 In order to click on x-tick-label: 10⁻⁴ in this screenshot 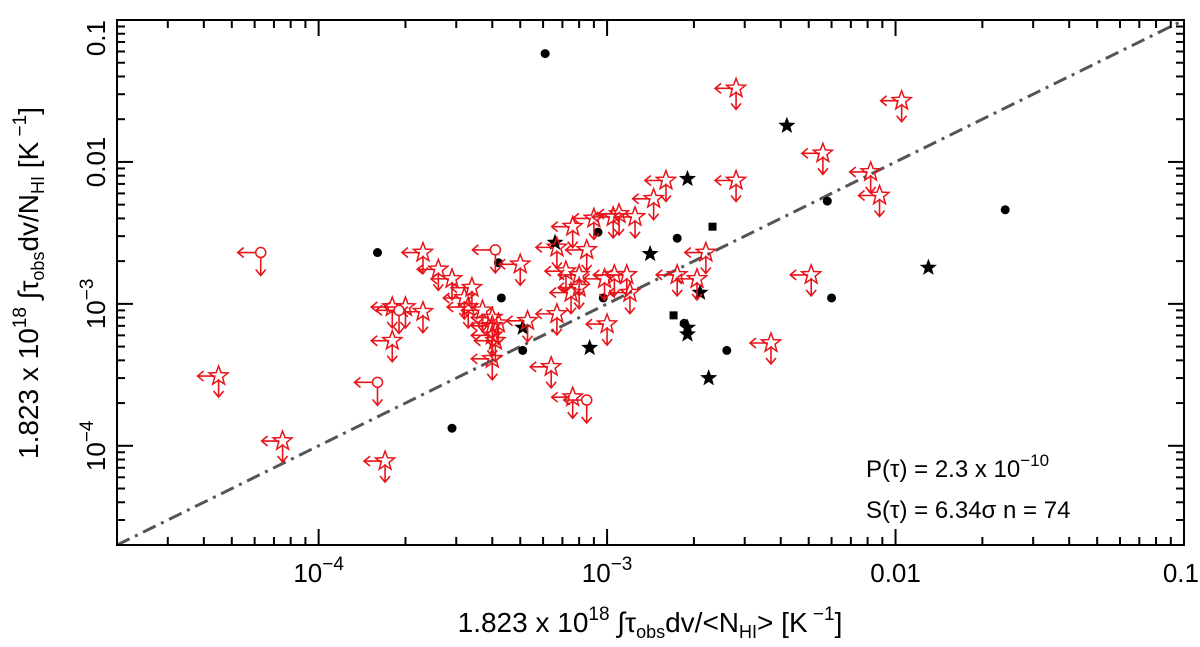, I will do `click(318, 571)`.